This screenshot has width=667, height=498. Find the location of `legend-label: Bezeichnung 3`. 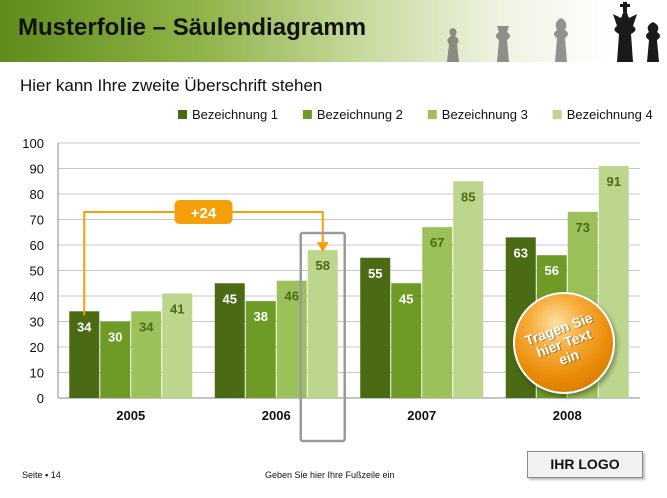

legend-label: Bezeichnung 3 is located at coordinates (485, 114).